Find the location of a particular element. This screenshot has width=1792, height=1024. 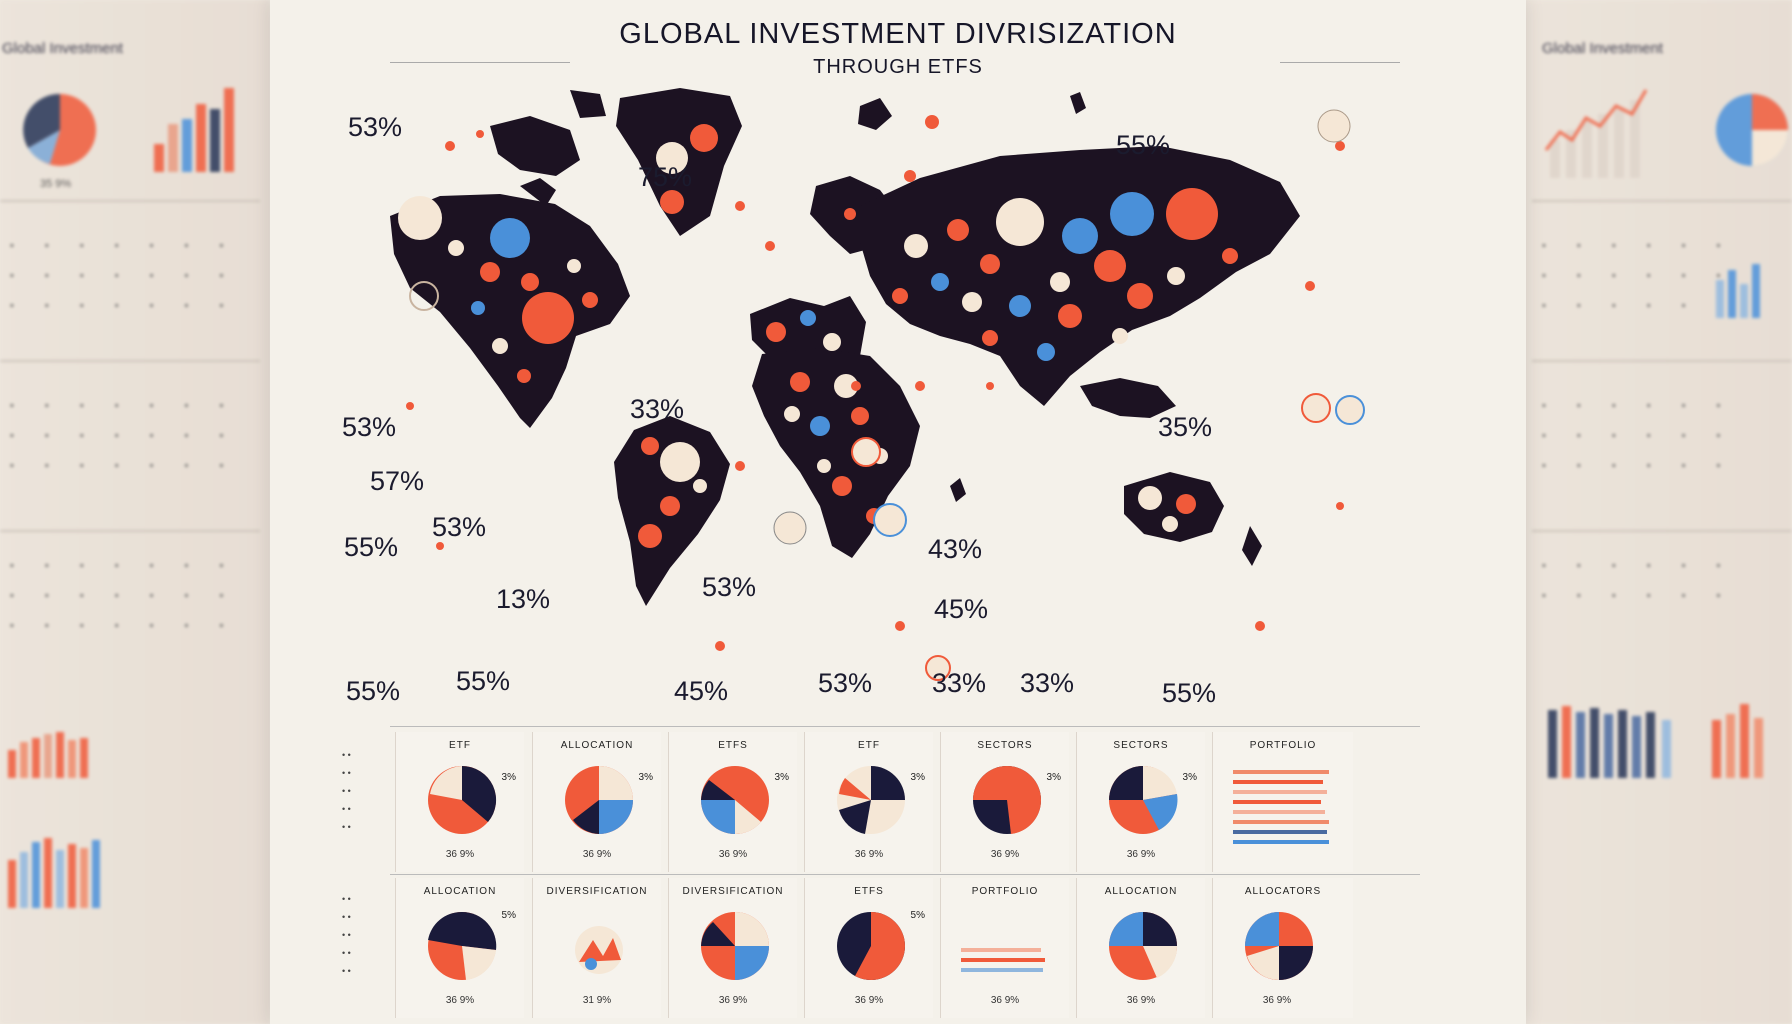

map-pct-12: 53% is located at coordinates (729, 587).